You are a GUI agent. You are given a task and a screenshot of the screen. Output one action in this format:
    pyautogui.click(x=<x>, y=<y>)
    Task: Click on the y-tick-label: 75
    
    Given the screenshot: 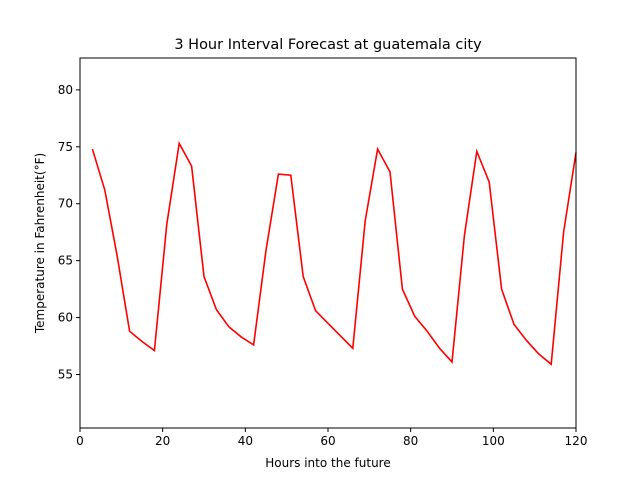 What is the action you would take?
    pyautogui.click(x=65, y=147)
    